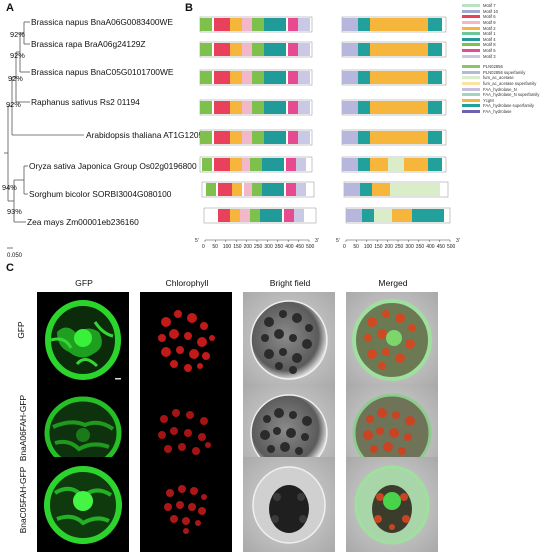  I want to click on image-gfp-row1-merged, so click(392, 339).